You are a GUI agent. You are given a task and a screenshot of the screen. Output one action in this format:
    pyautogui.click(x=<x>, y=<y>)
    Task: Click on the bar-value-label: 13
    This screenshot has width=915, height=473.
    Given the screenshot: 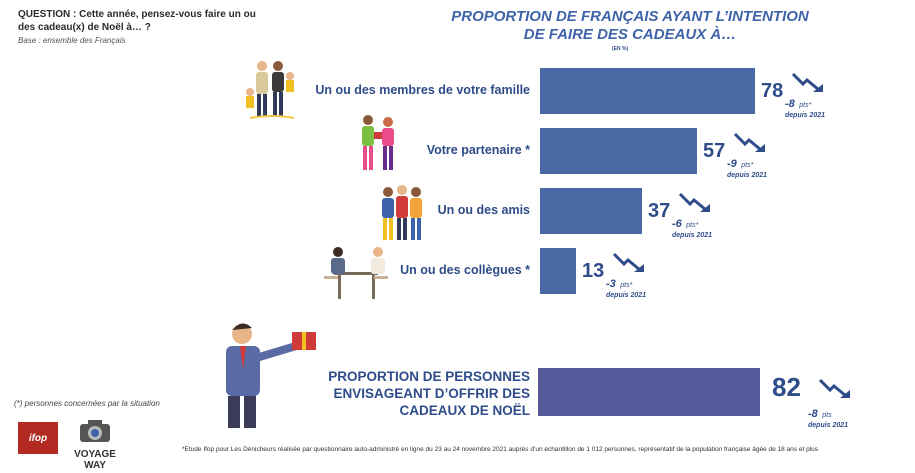 What is the action you would take?
    pyautogui.click(x=593, y=271)
    